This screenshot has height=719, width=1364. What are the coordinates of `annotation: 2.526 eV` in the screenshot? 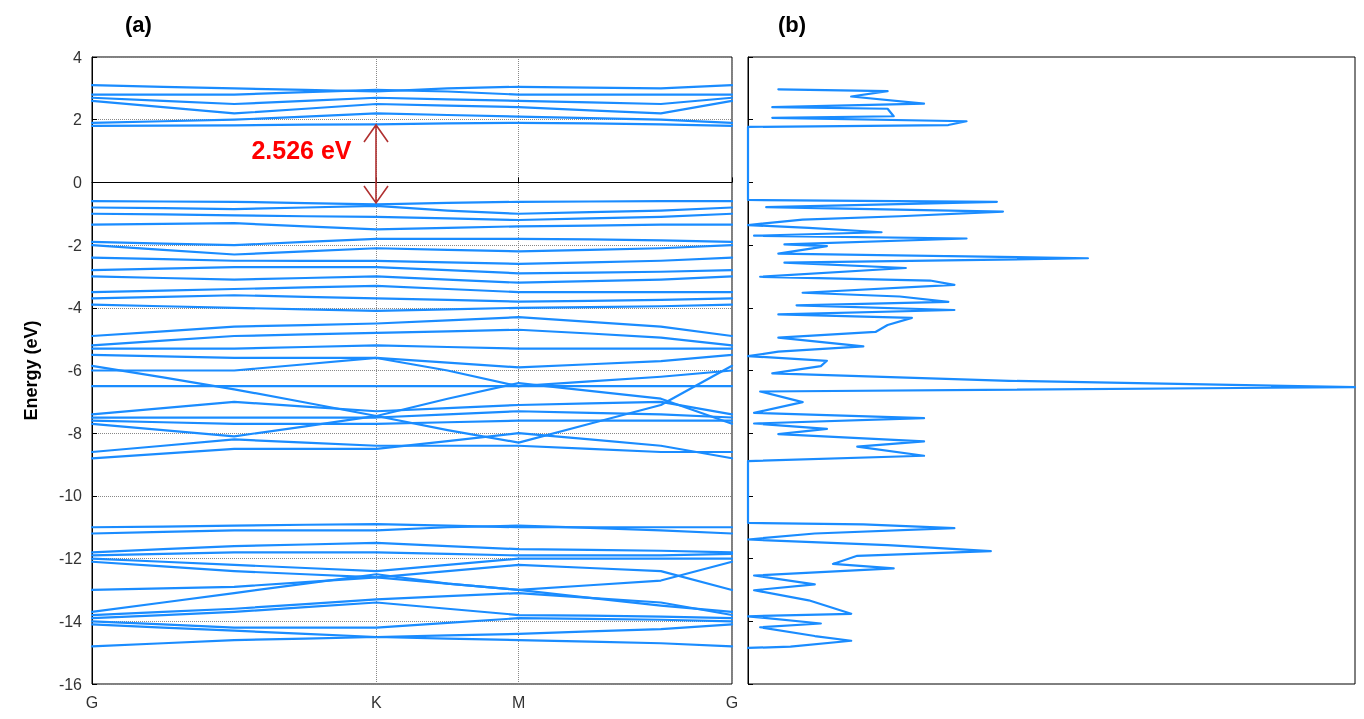 It's located at (301, 151).